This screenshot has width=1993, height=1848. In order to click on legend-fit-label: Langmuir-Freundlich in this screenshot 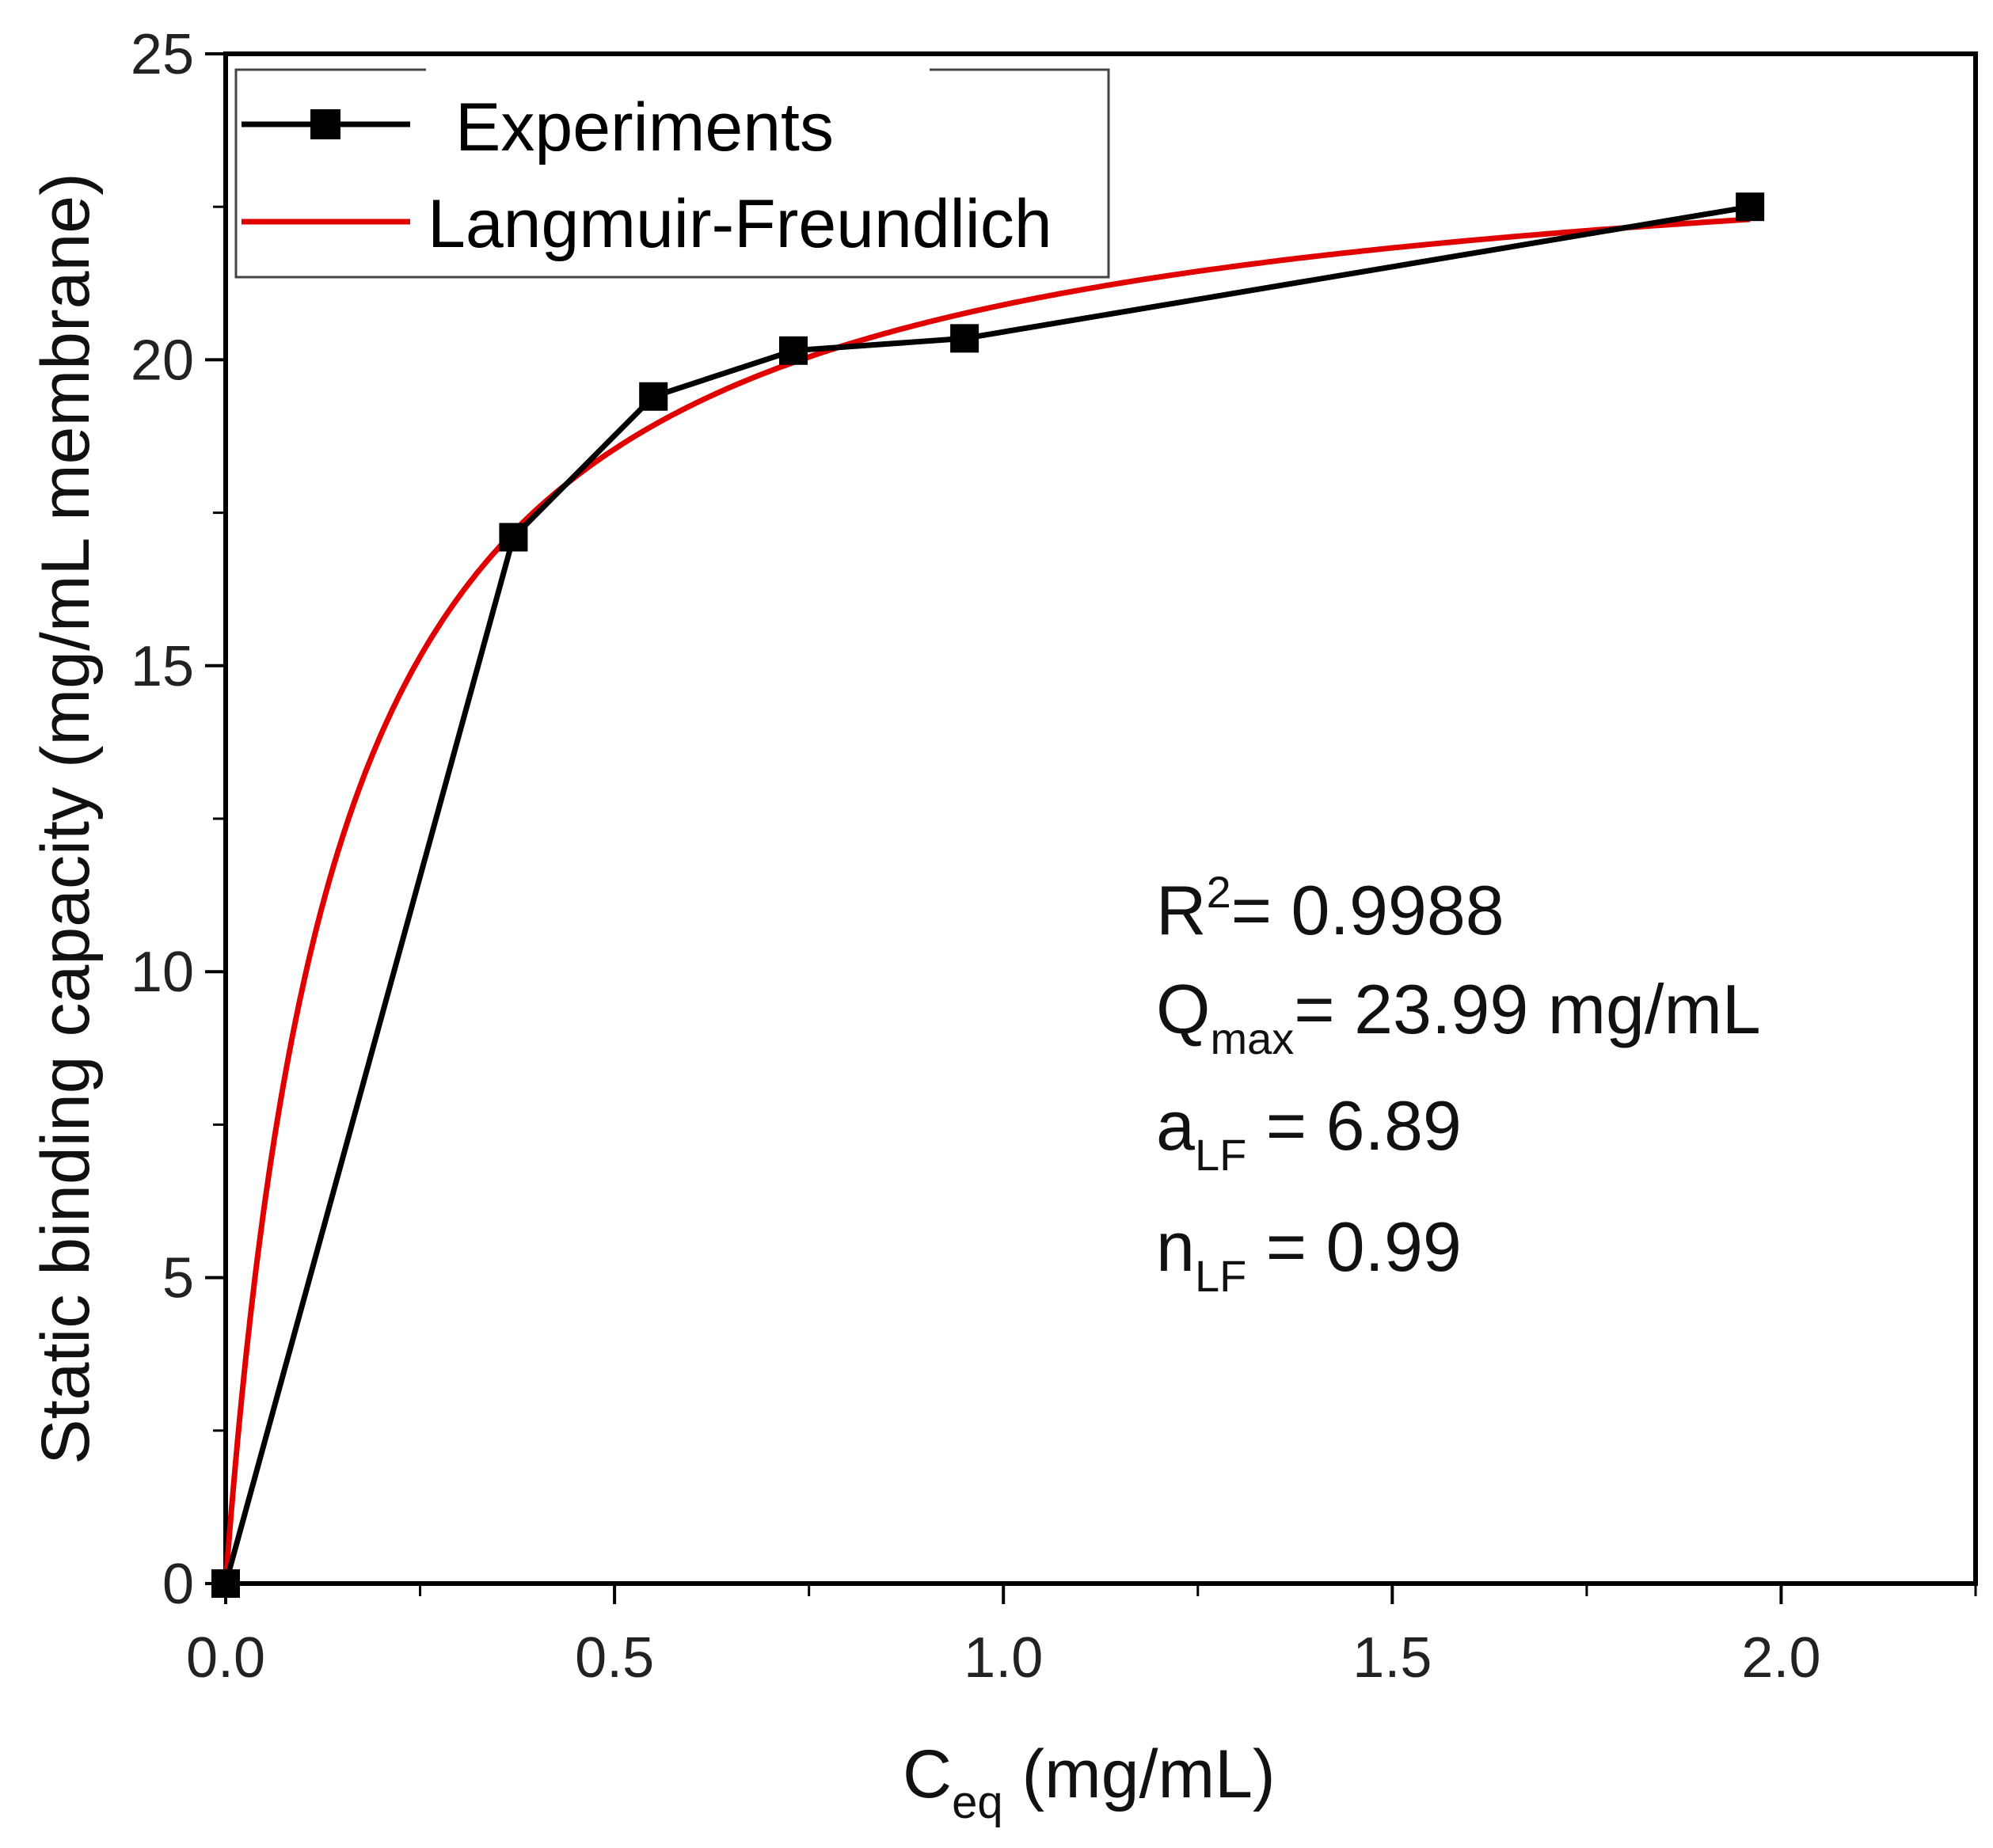, I will do `click(740, 224)`.